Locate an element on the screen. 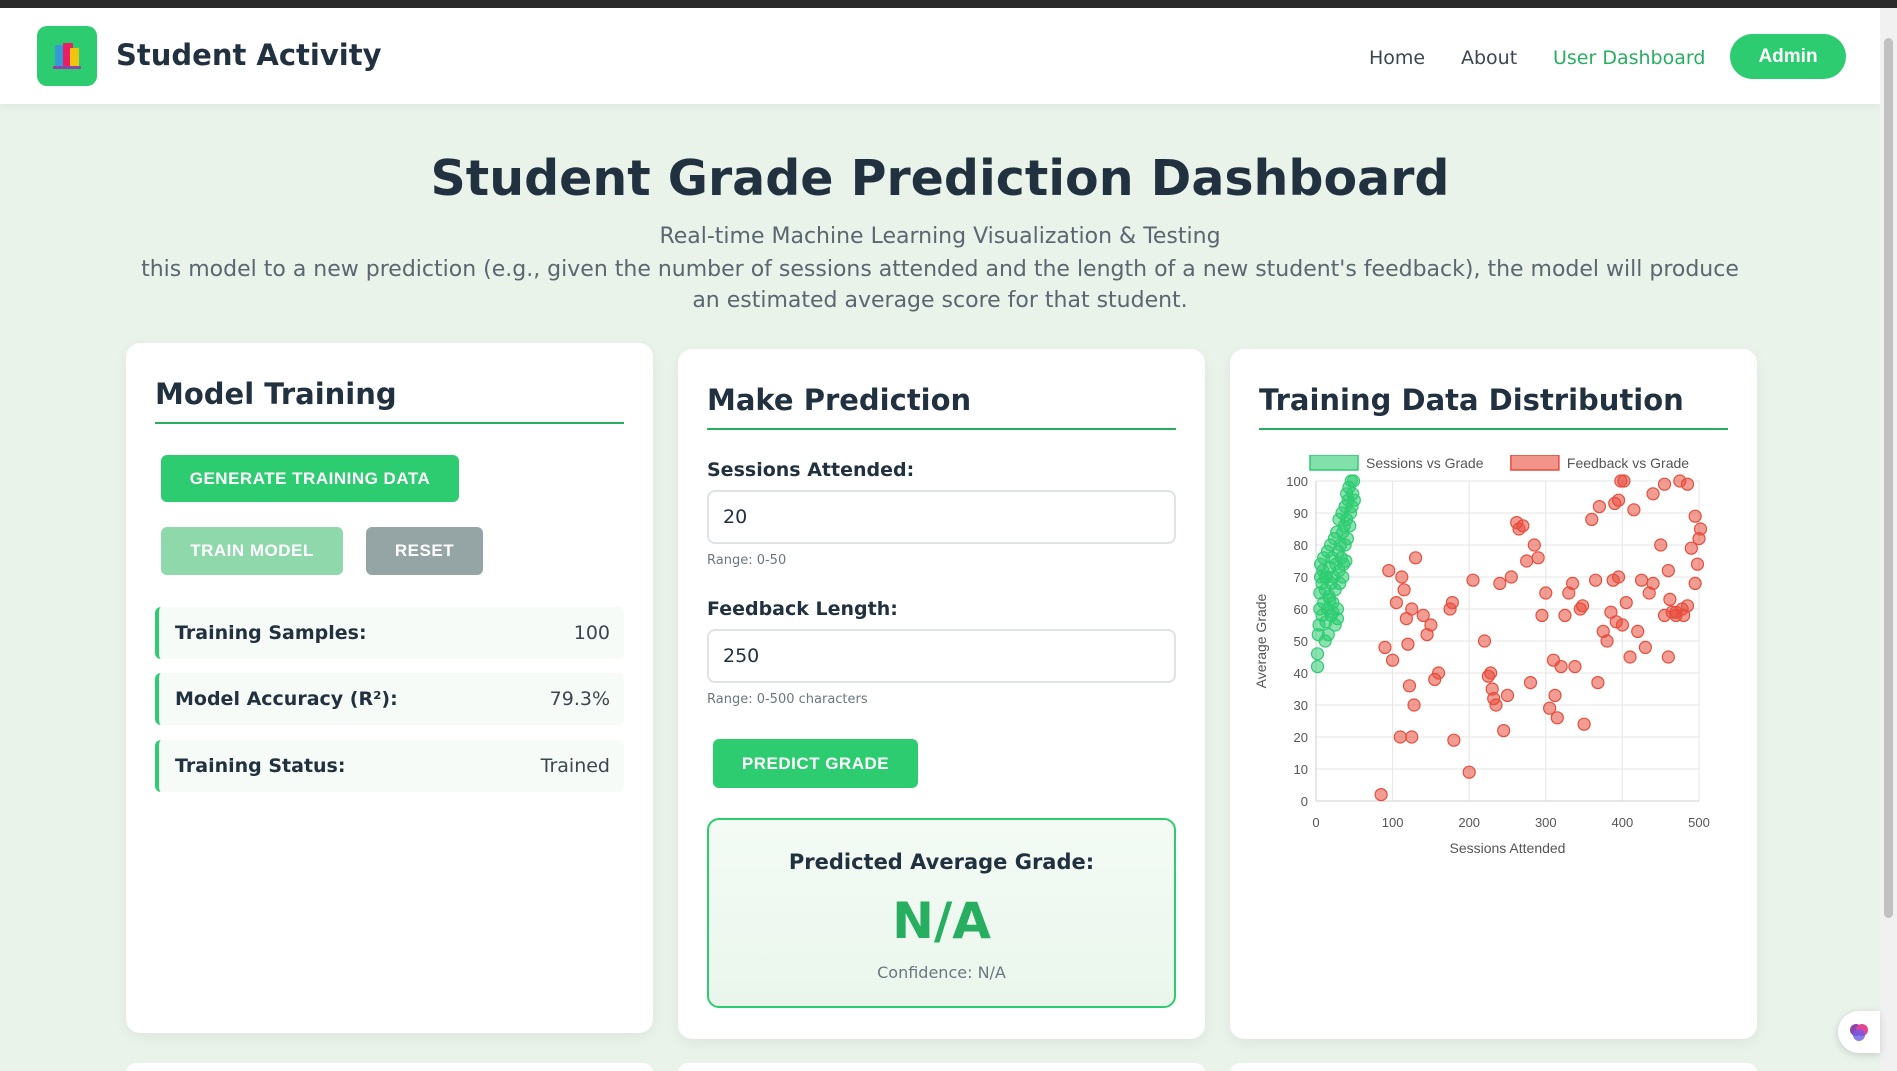 The image size is (1897, 1071). distribution-title: Training Data Distribution is located at coordinates (1471, 400).